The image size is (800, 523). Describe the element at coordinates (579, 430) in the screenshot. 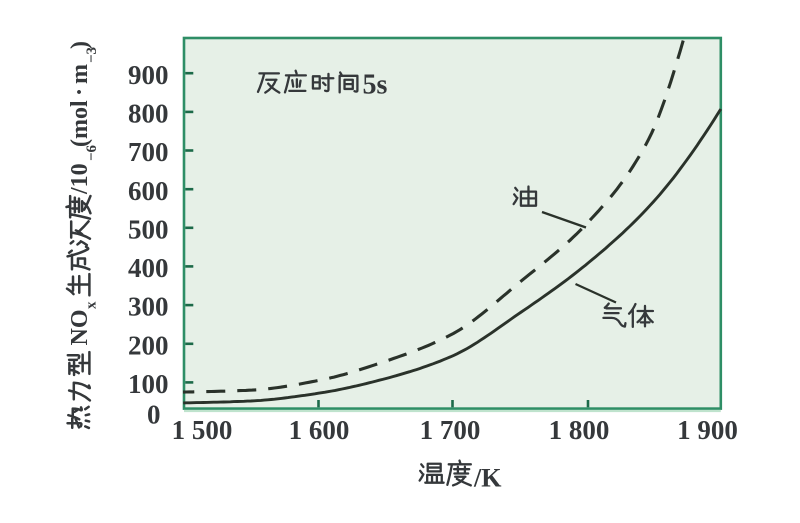

I see `svg-text: 1 800` at that location.